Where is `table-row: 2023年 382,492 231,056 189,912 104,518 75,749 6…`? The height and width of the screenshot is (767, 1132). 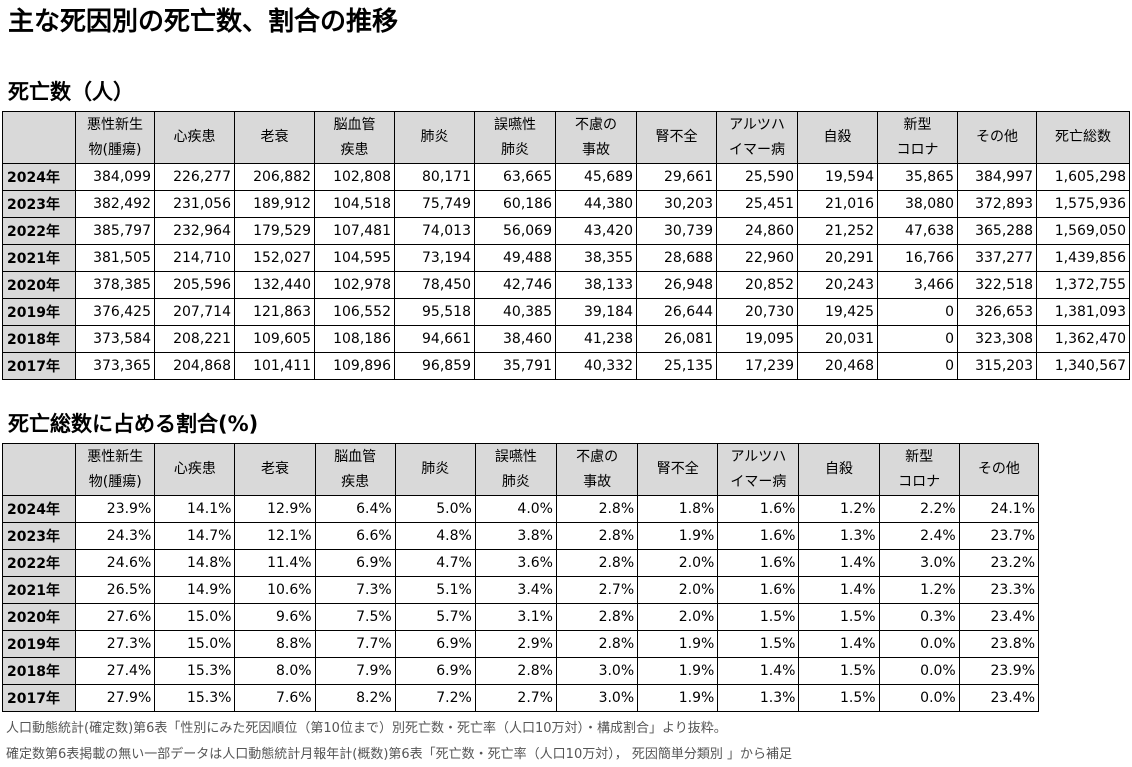 table-row: 2023年 382,492 231,056 189,912 104,518 75,749 6… is located at coordinates (566, 204).